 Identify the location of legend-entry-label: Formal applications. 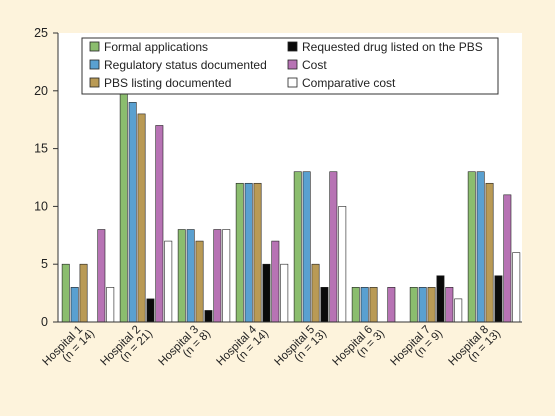
(156, 47).